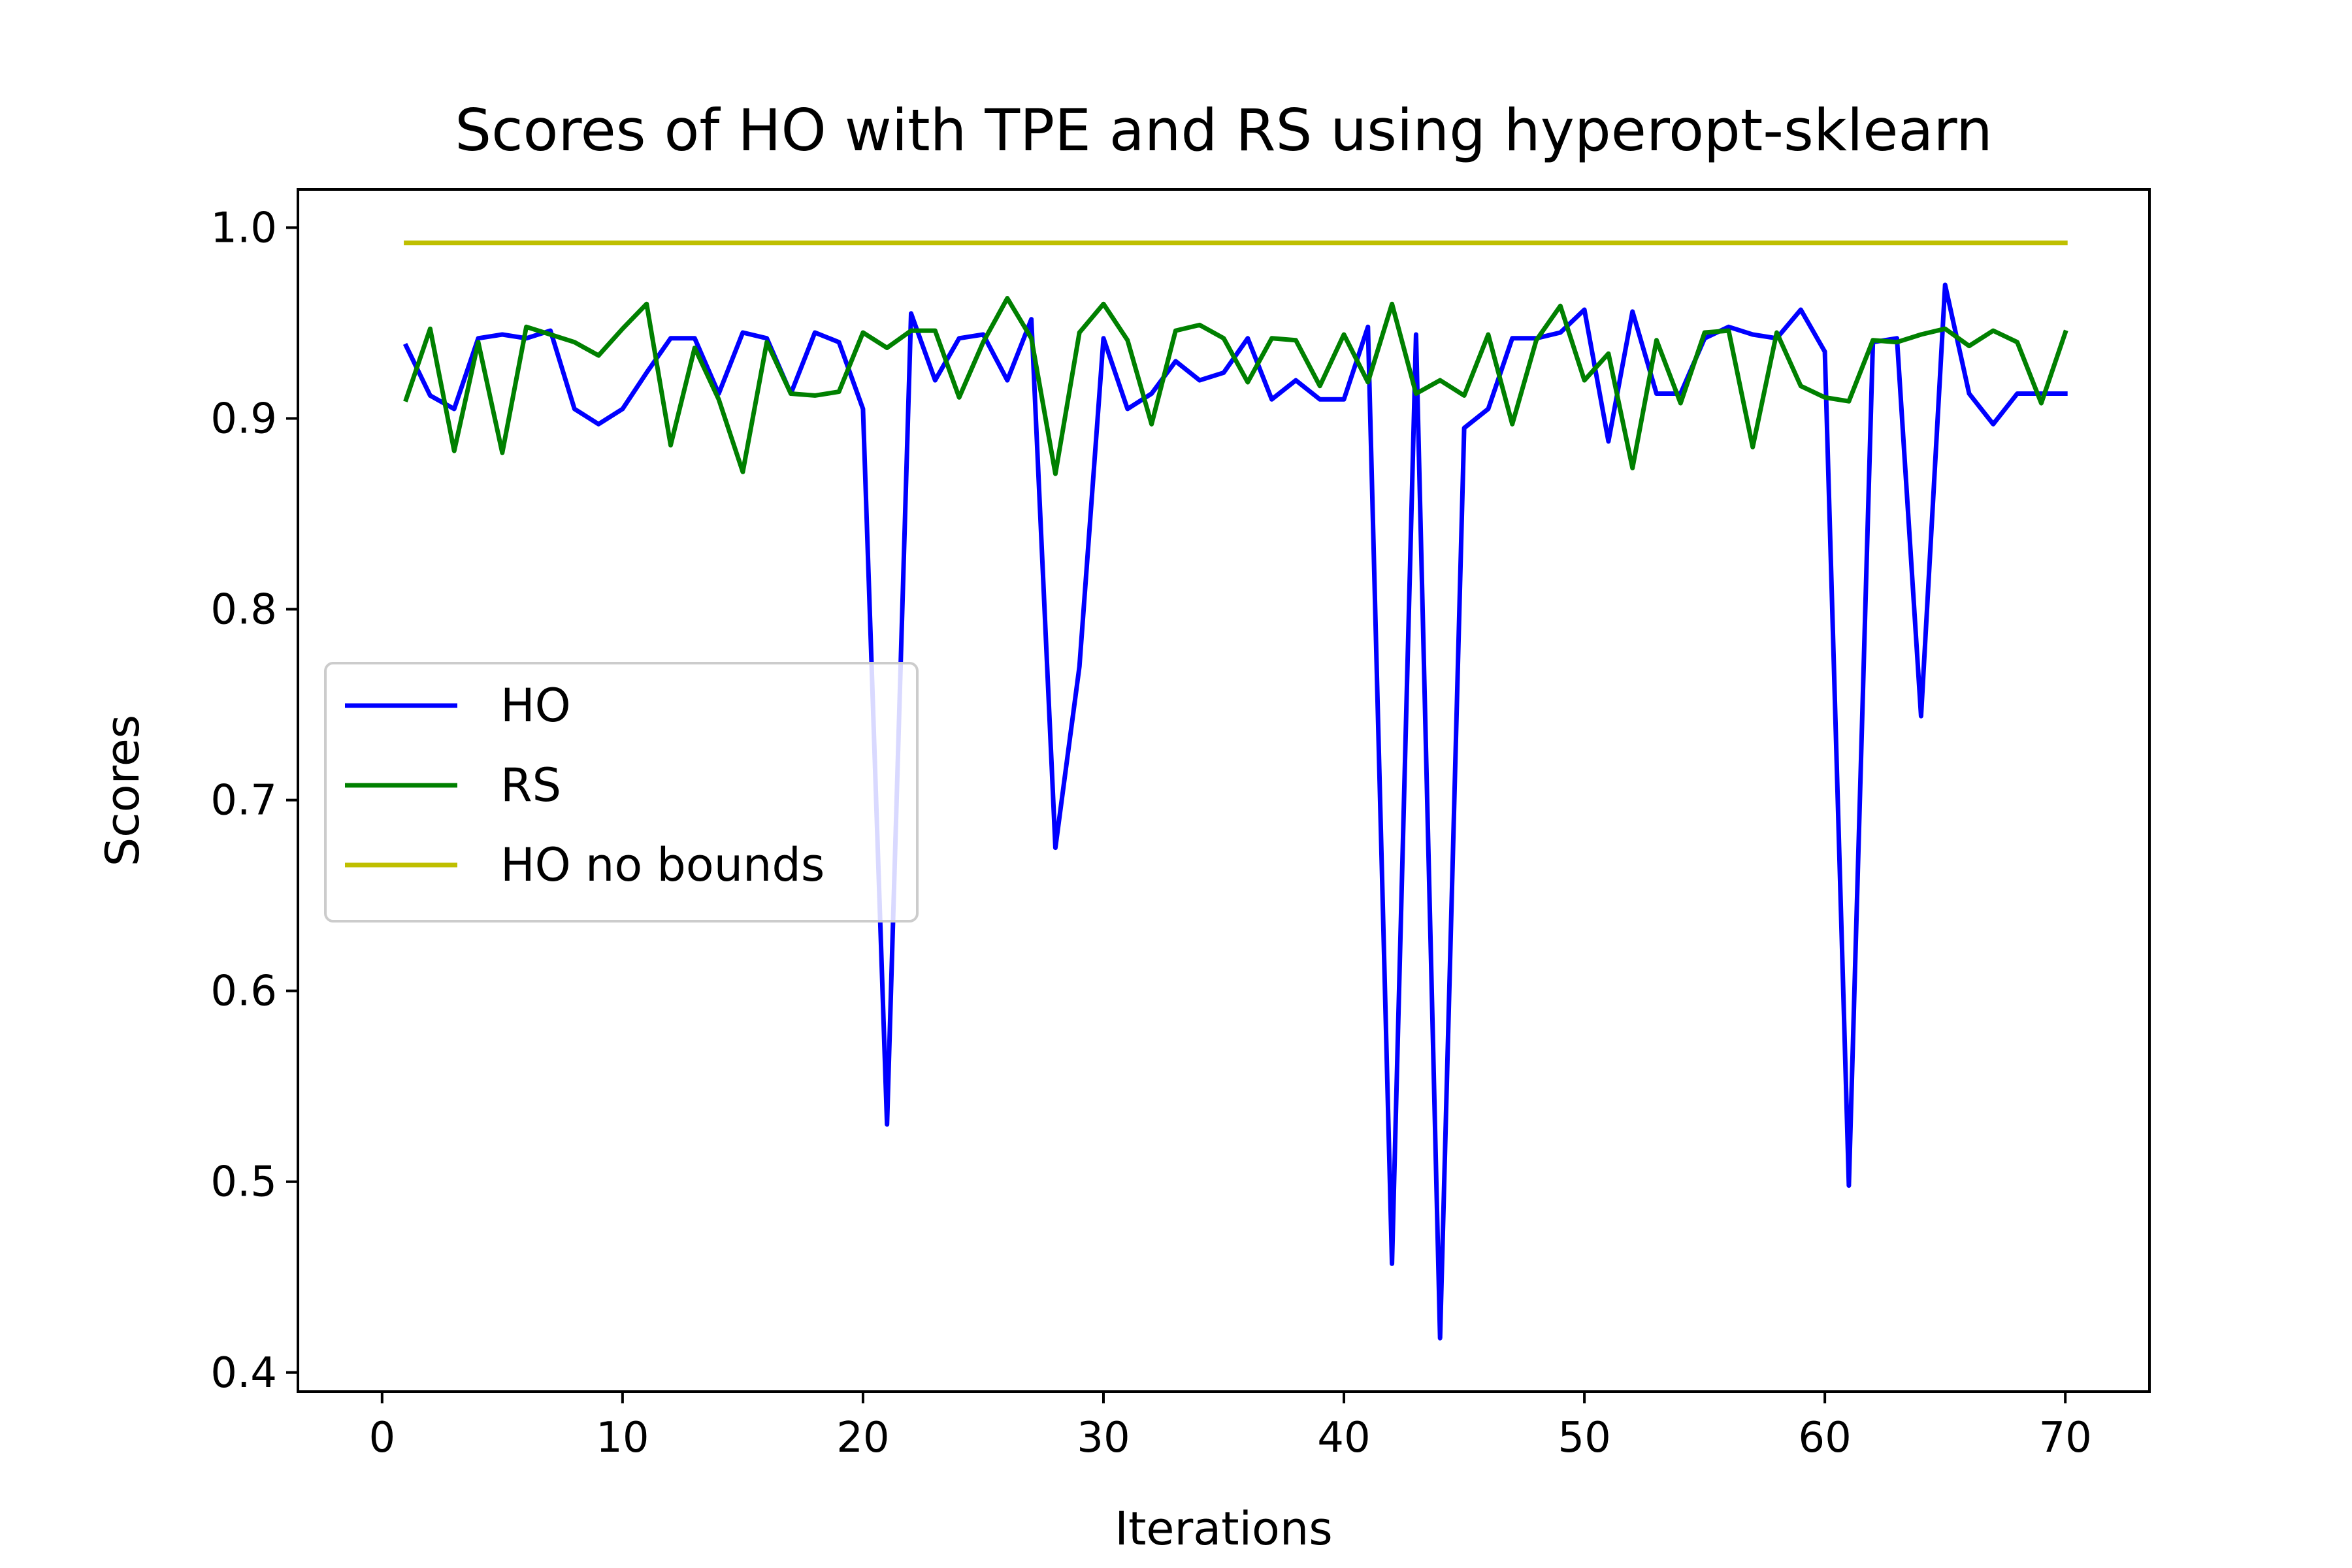 The image size is (2352, 1568). I want to click on y-tick-label: 1.0, so click(243, 228).